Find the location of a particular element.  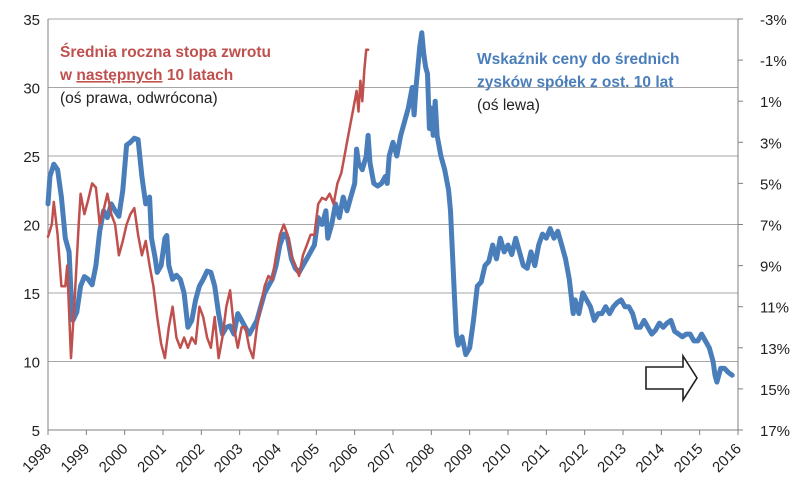

red-title-suffix: 10 latach is located at coordinates (198, 75).